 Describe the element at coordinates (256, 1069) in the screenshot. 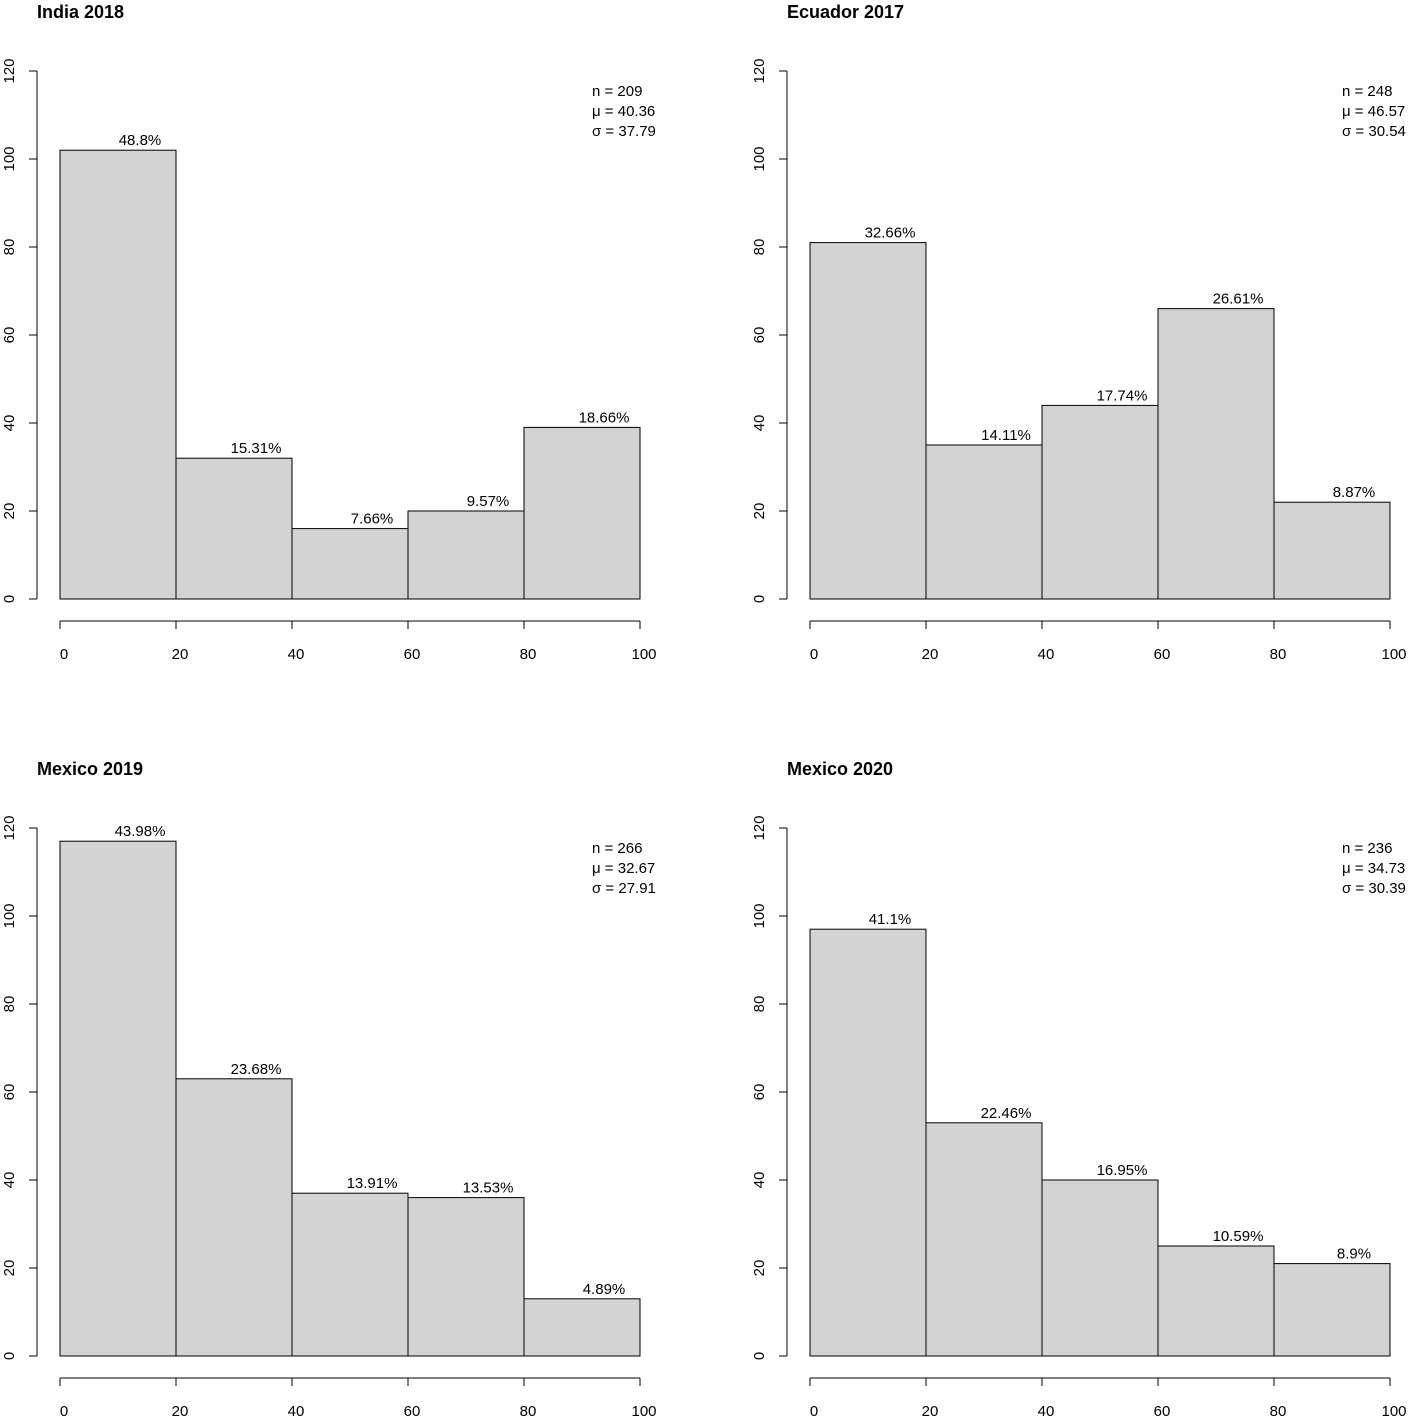

I see `bar-label: 23.68%` at that location.